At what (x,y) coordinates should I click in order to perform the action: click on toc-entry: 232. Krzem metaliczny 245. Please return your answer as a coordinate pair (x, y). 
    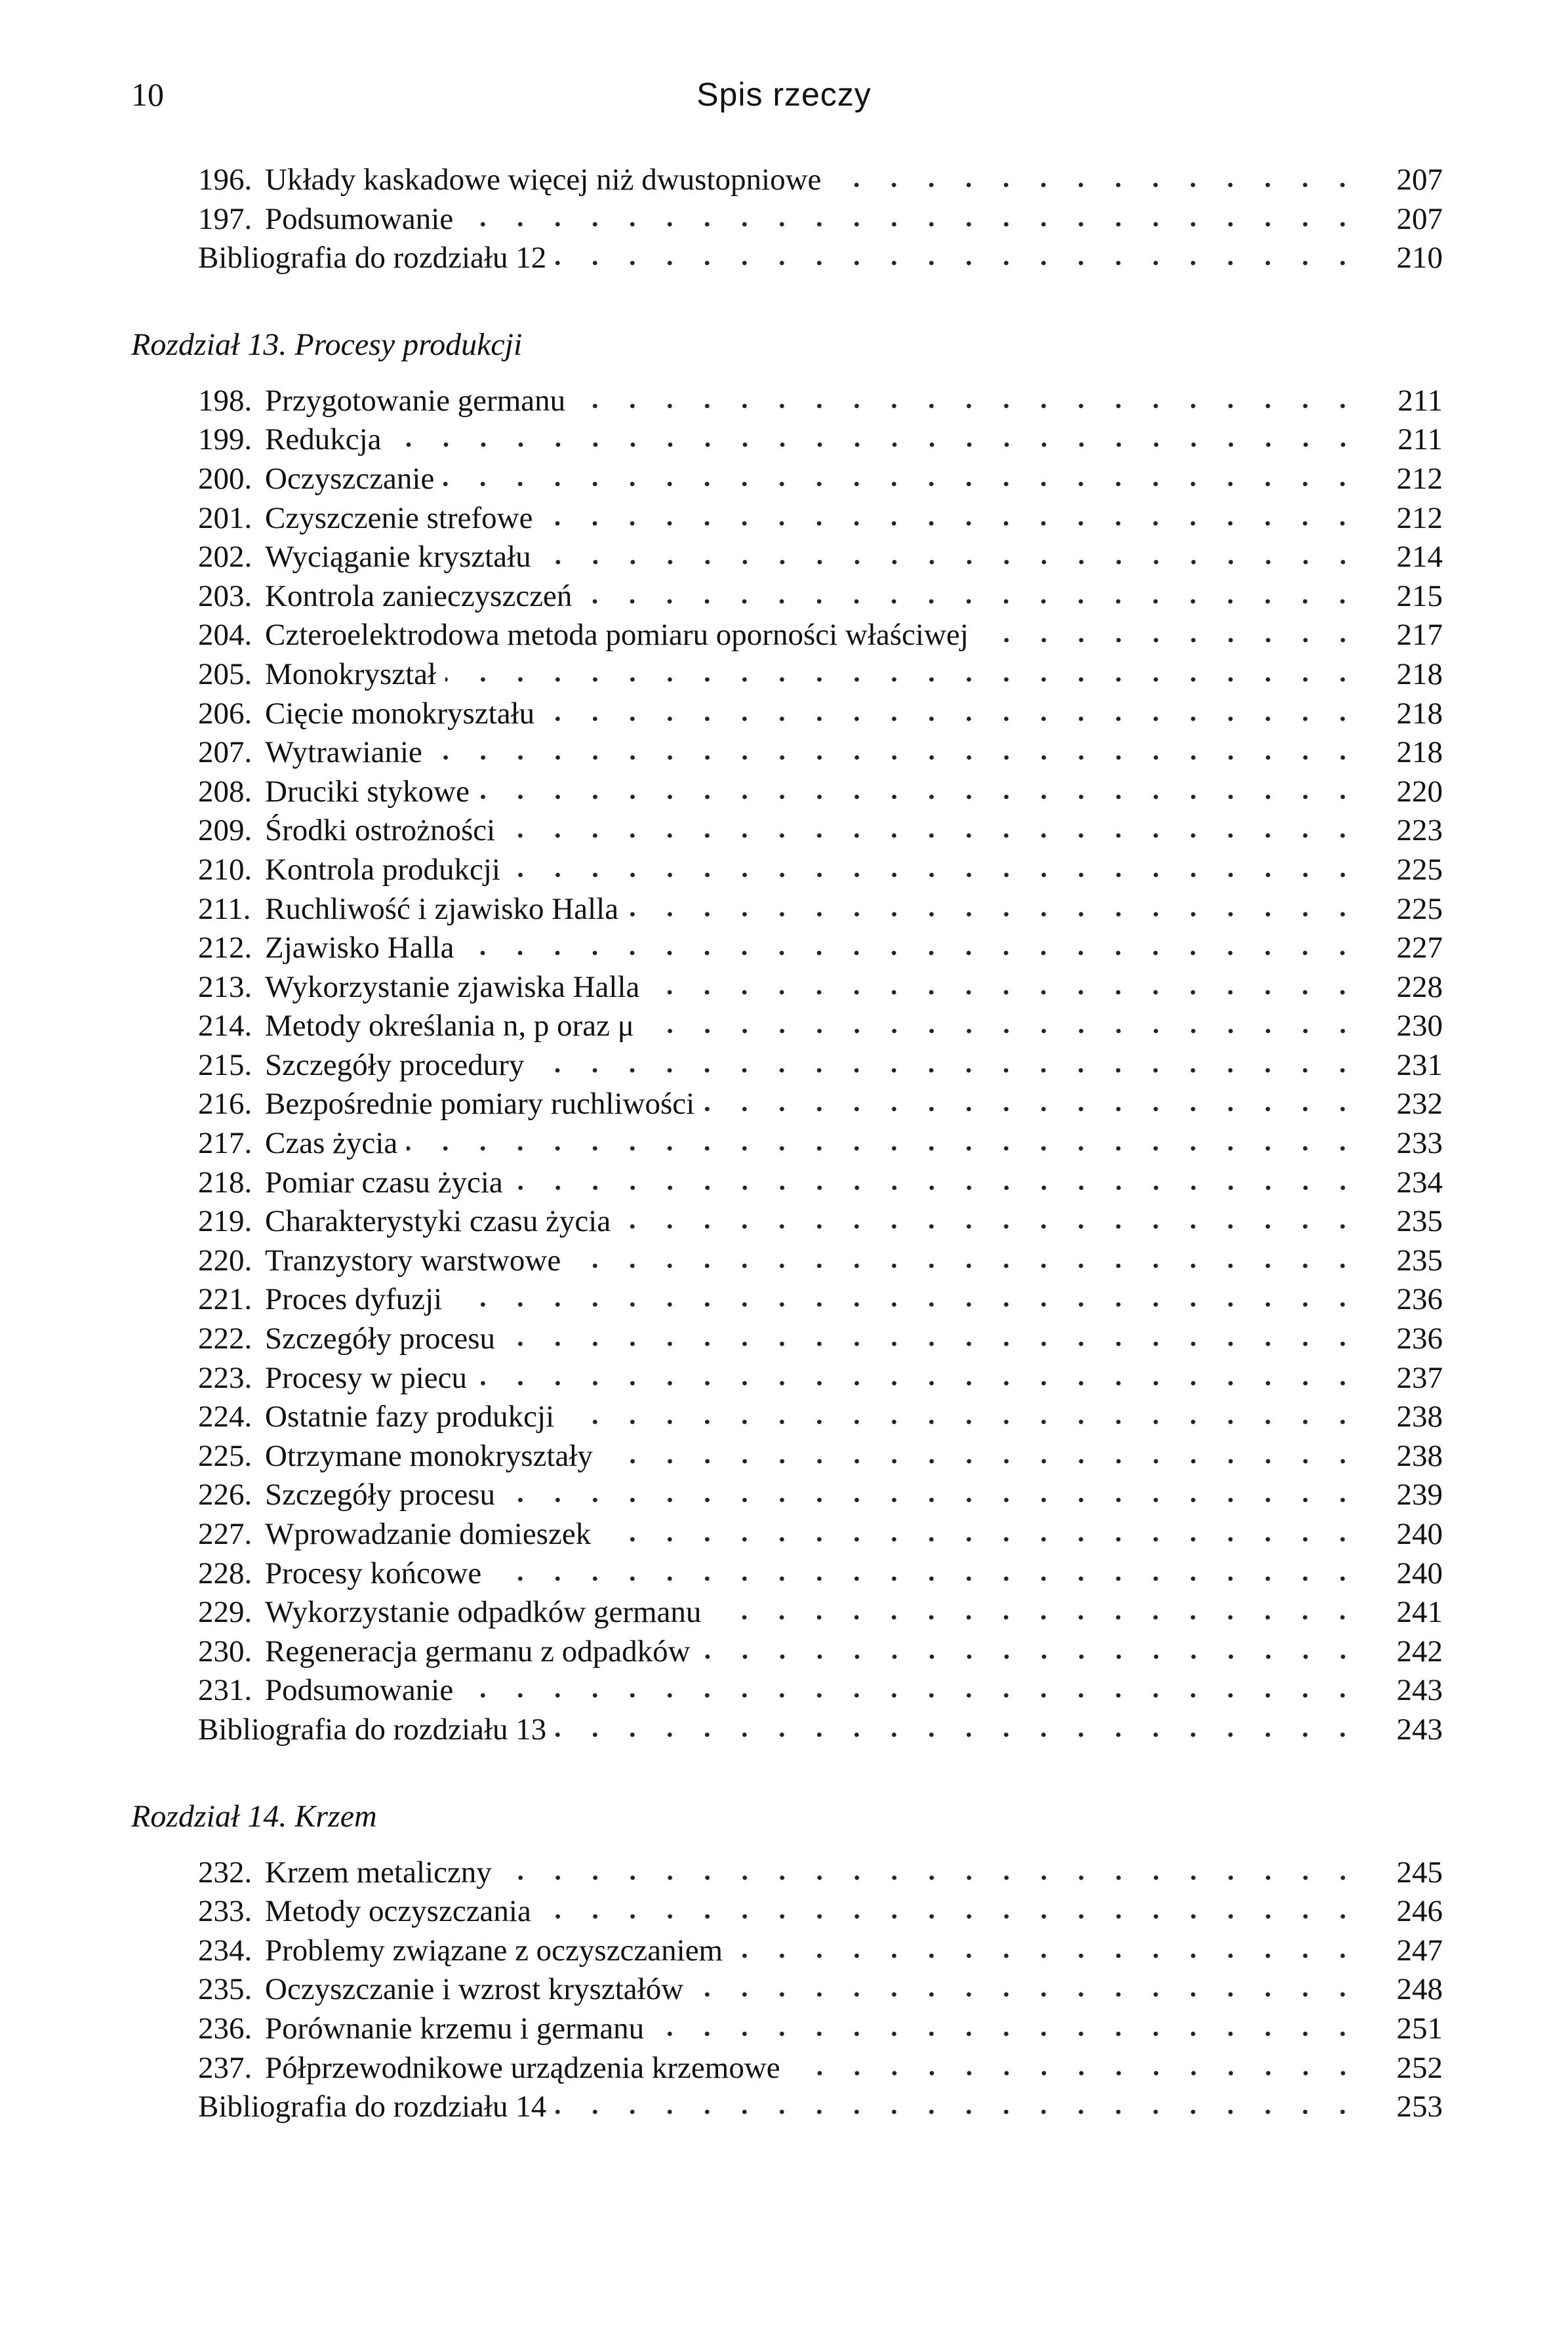
    Looking at the image, I should click on (787, 1873).